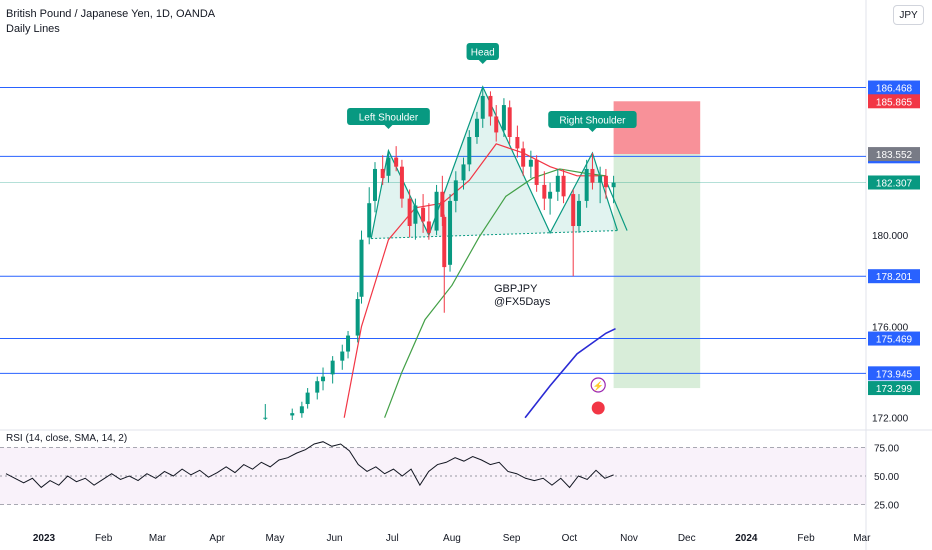  What do you see at coordinates (629, 538) in the screenshot?
I see `time-tick: Nov` at bounding box center [629, 538].